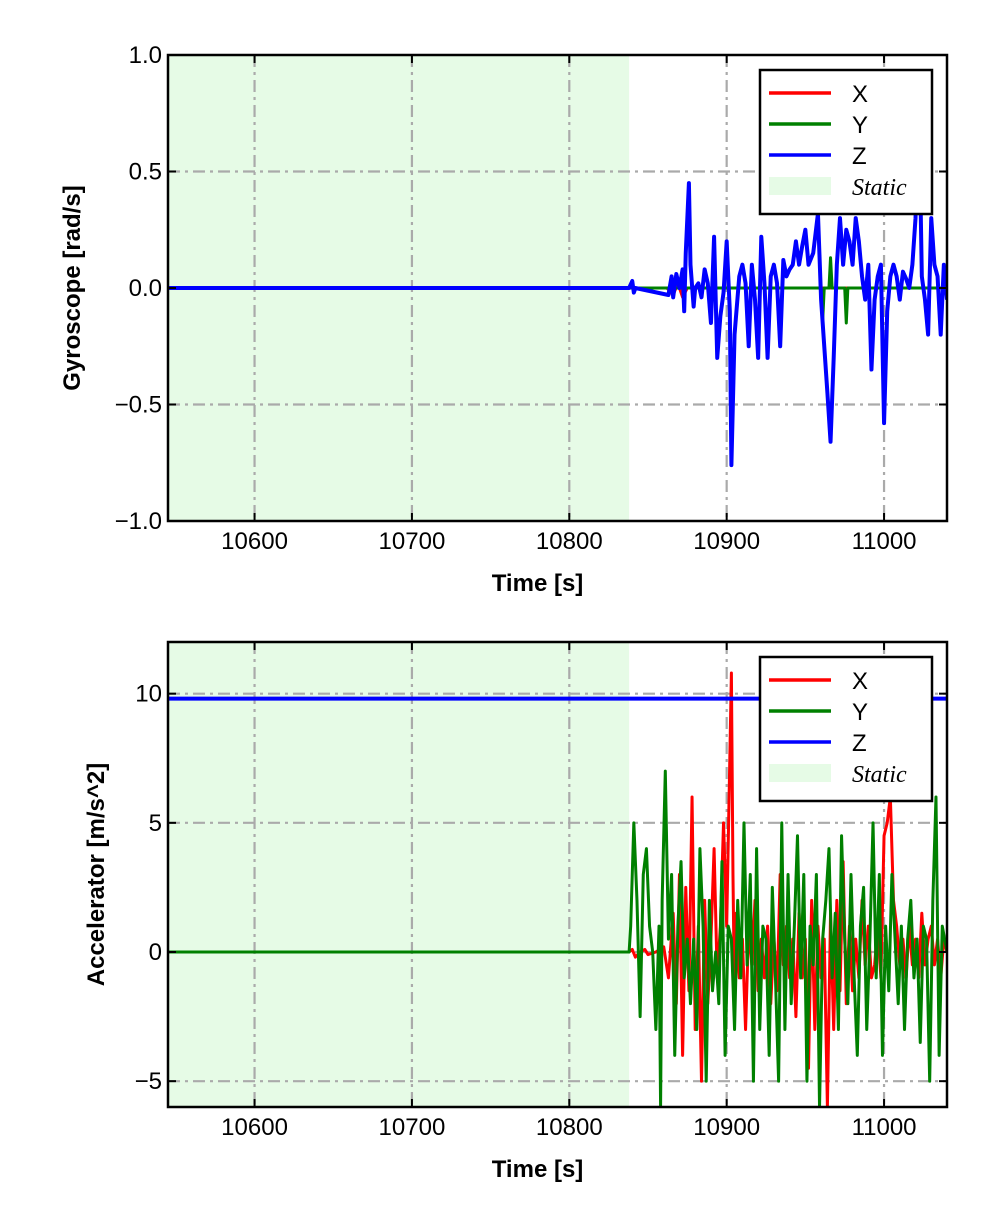  Describe the element at coordinates (145, 172) in the screenshot. I see `y-tick-label: 0.5` at that location.